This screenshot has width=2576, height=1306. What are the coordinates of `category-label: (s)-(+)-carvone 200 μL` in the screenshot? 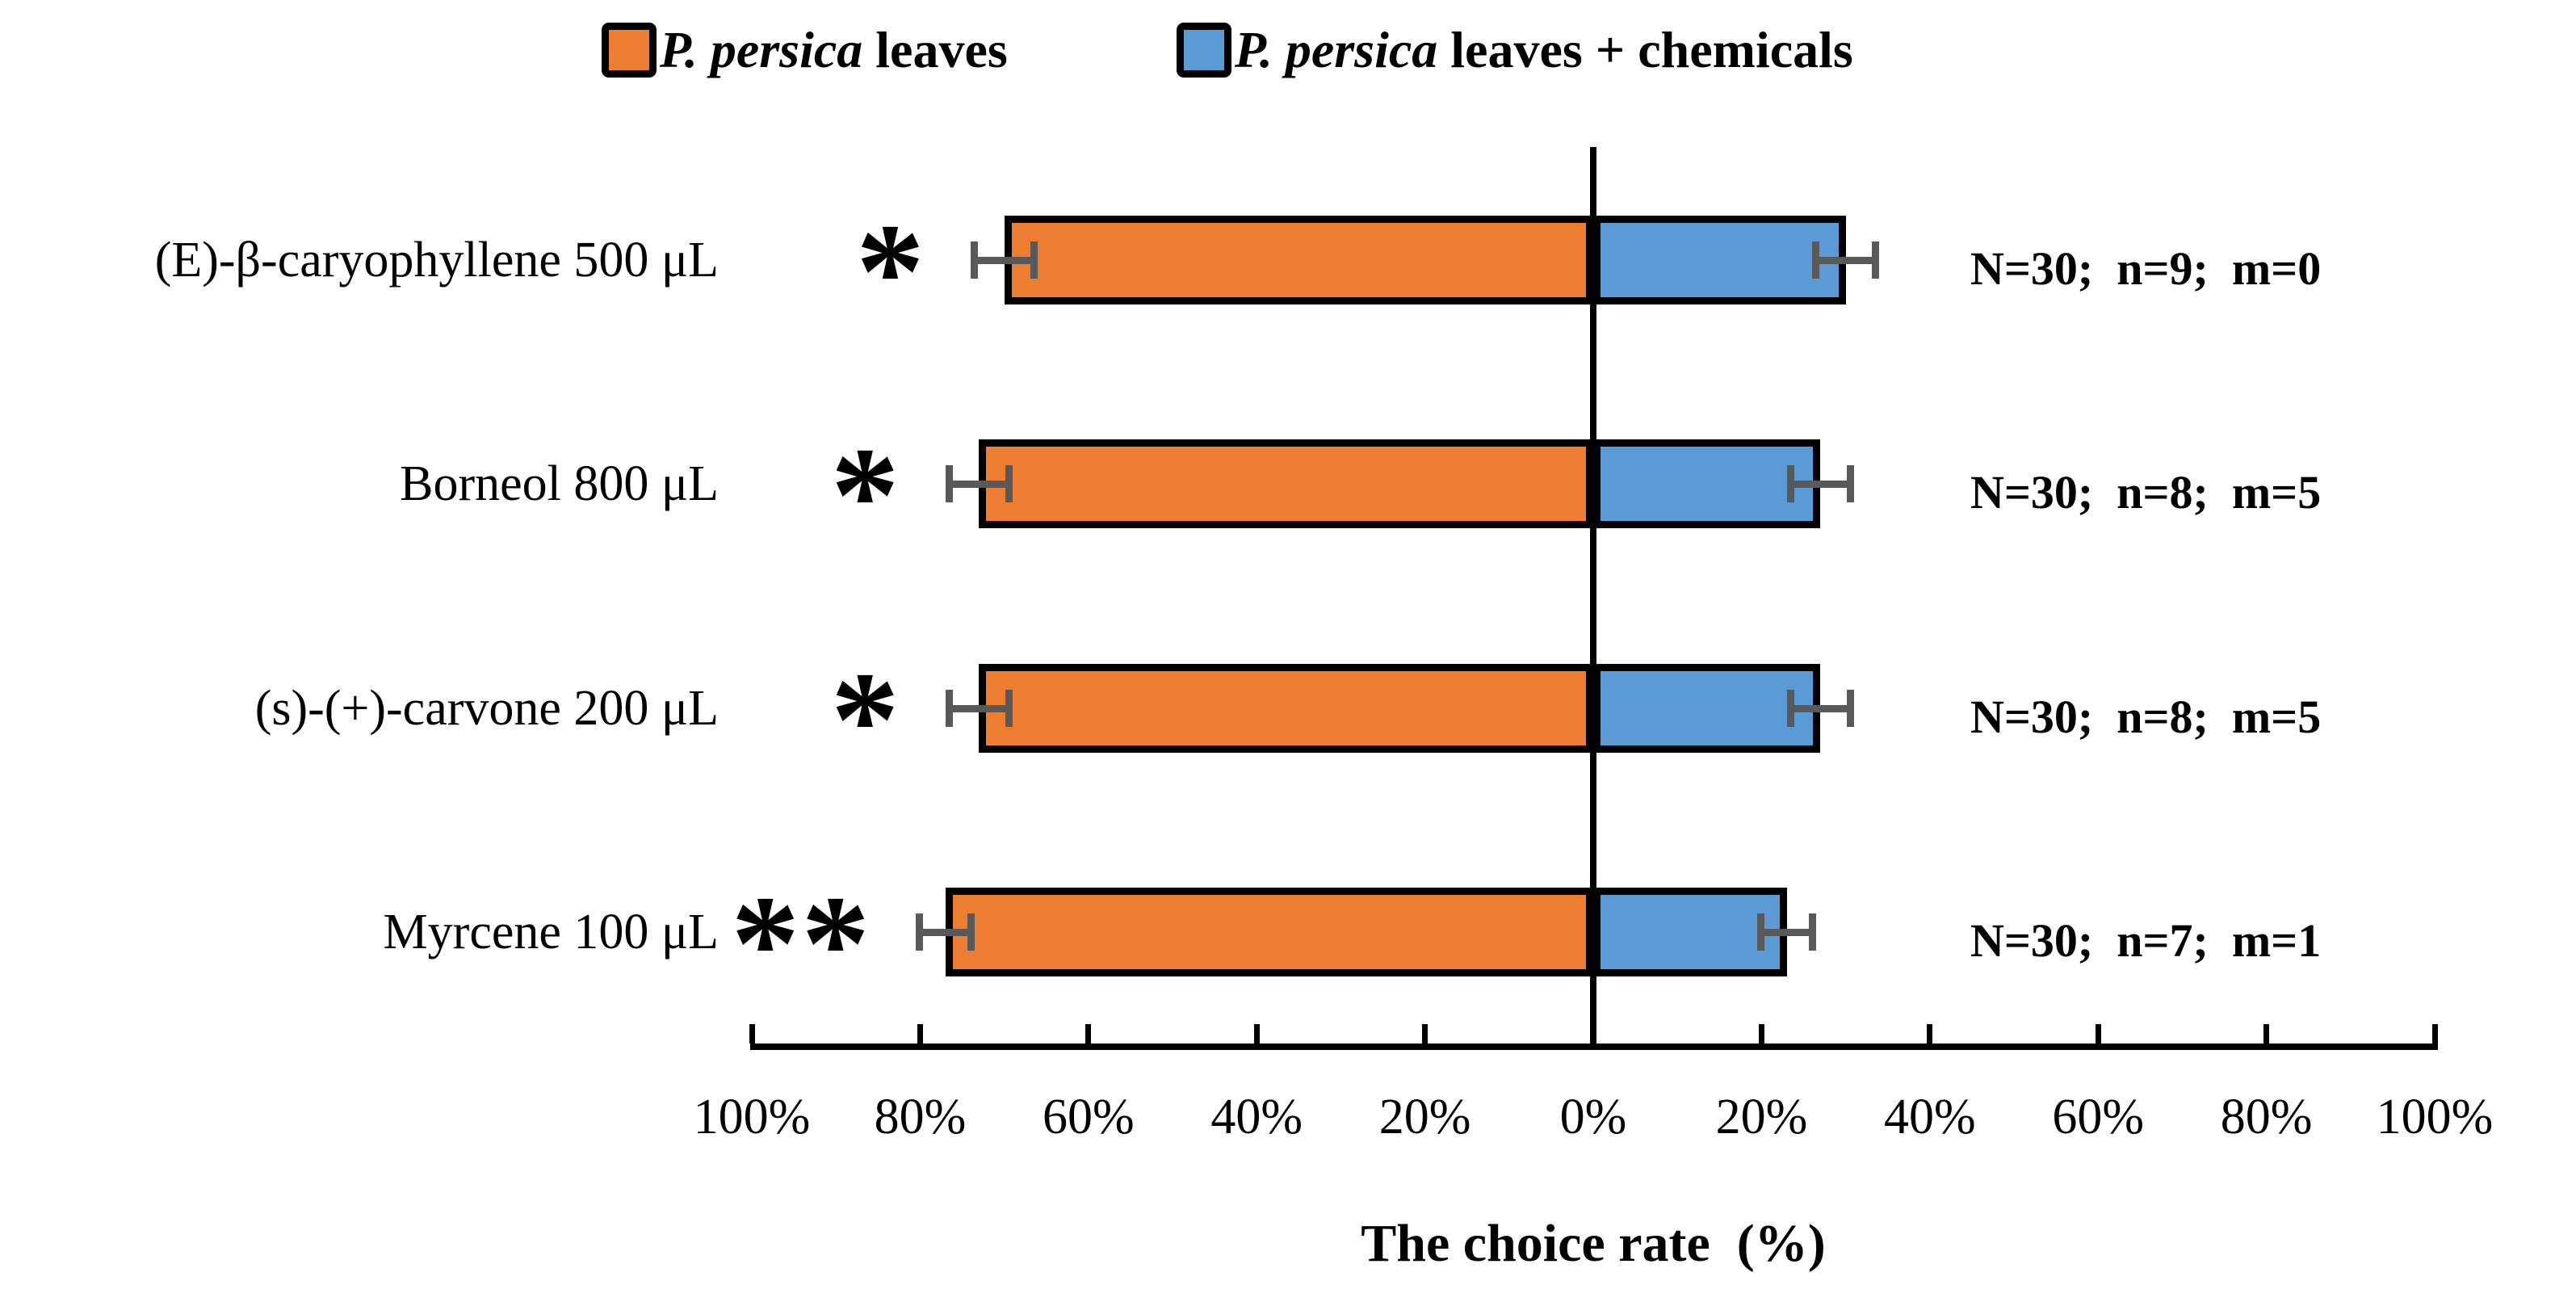 It's located at (486, 708).